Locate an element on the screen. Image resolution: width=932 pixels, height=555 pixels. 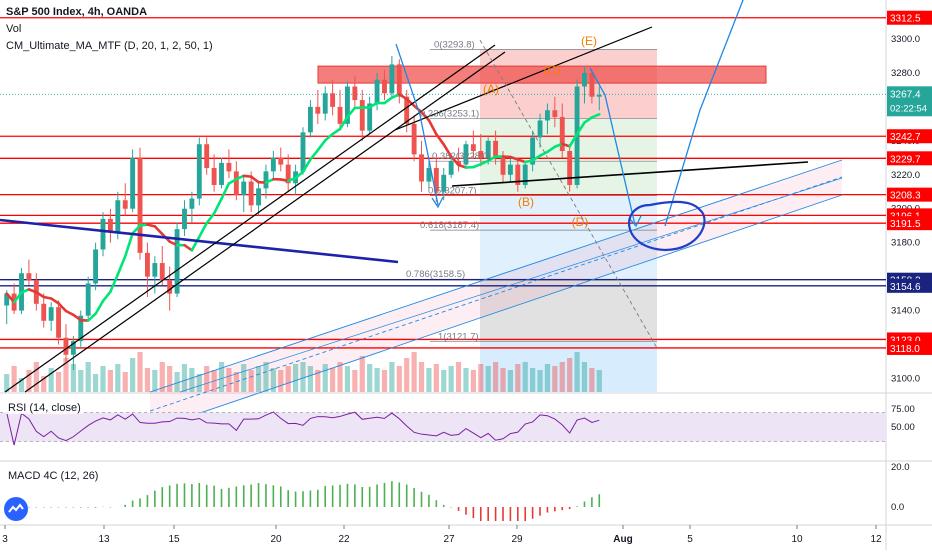
vol-label: Vol is located at coordinates (13, 29).